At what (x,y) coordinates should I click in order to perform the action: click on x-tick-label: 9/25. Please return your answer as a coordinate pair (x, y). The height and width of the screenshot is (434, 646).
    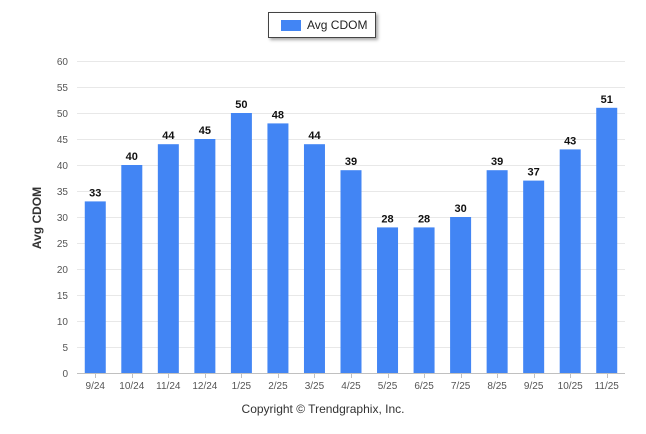
    Looking at the image, I should click on (534, 386).